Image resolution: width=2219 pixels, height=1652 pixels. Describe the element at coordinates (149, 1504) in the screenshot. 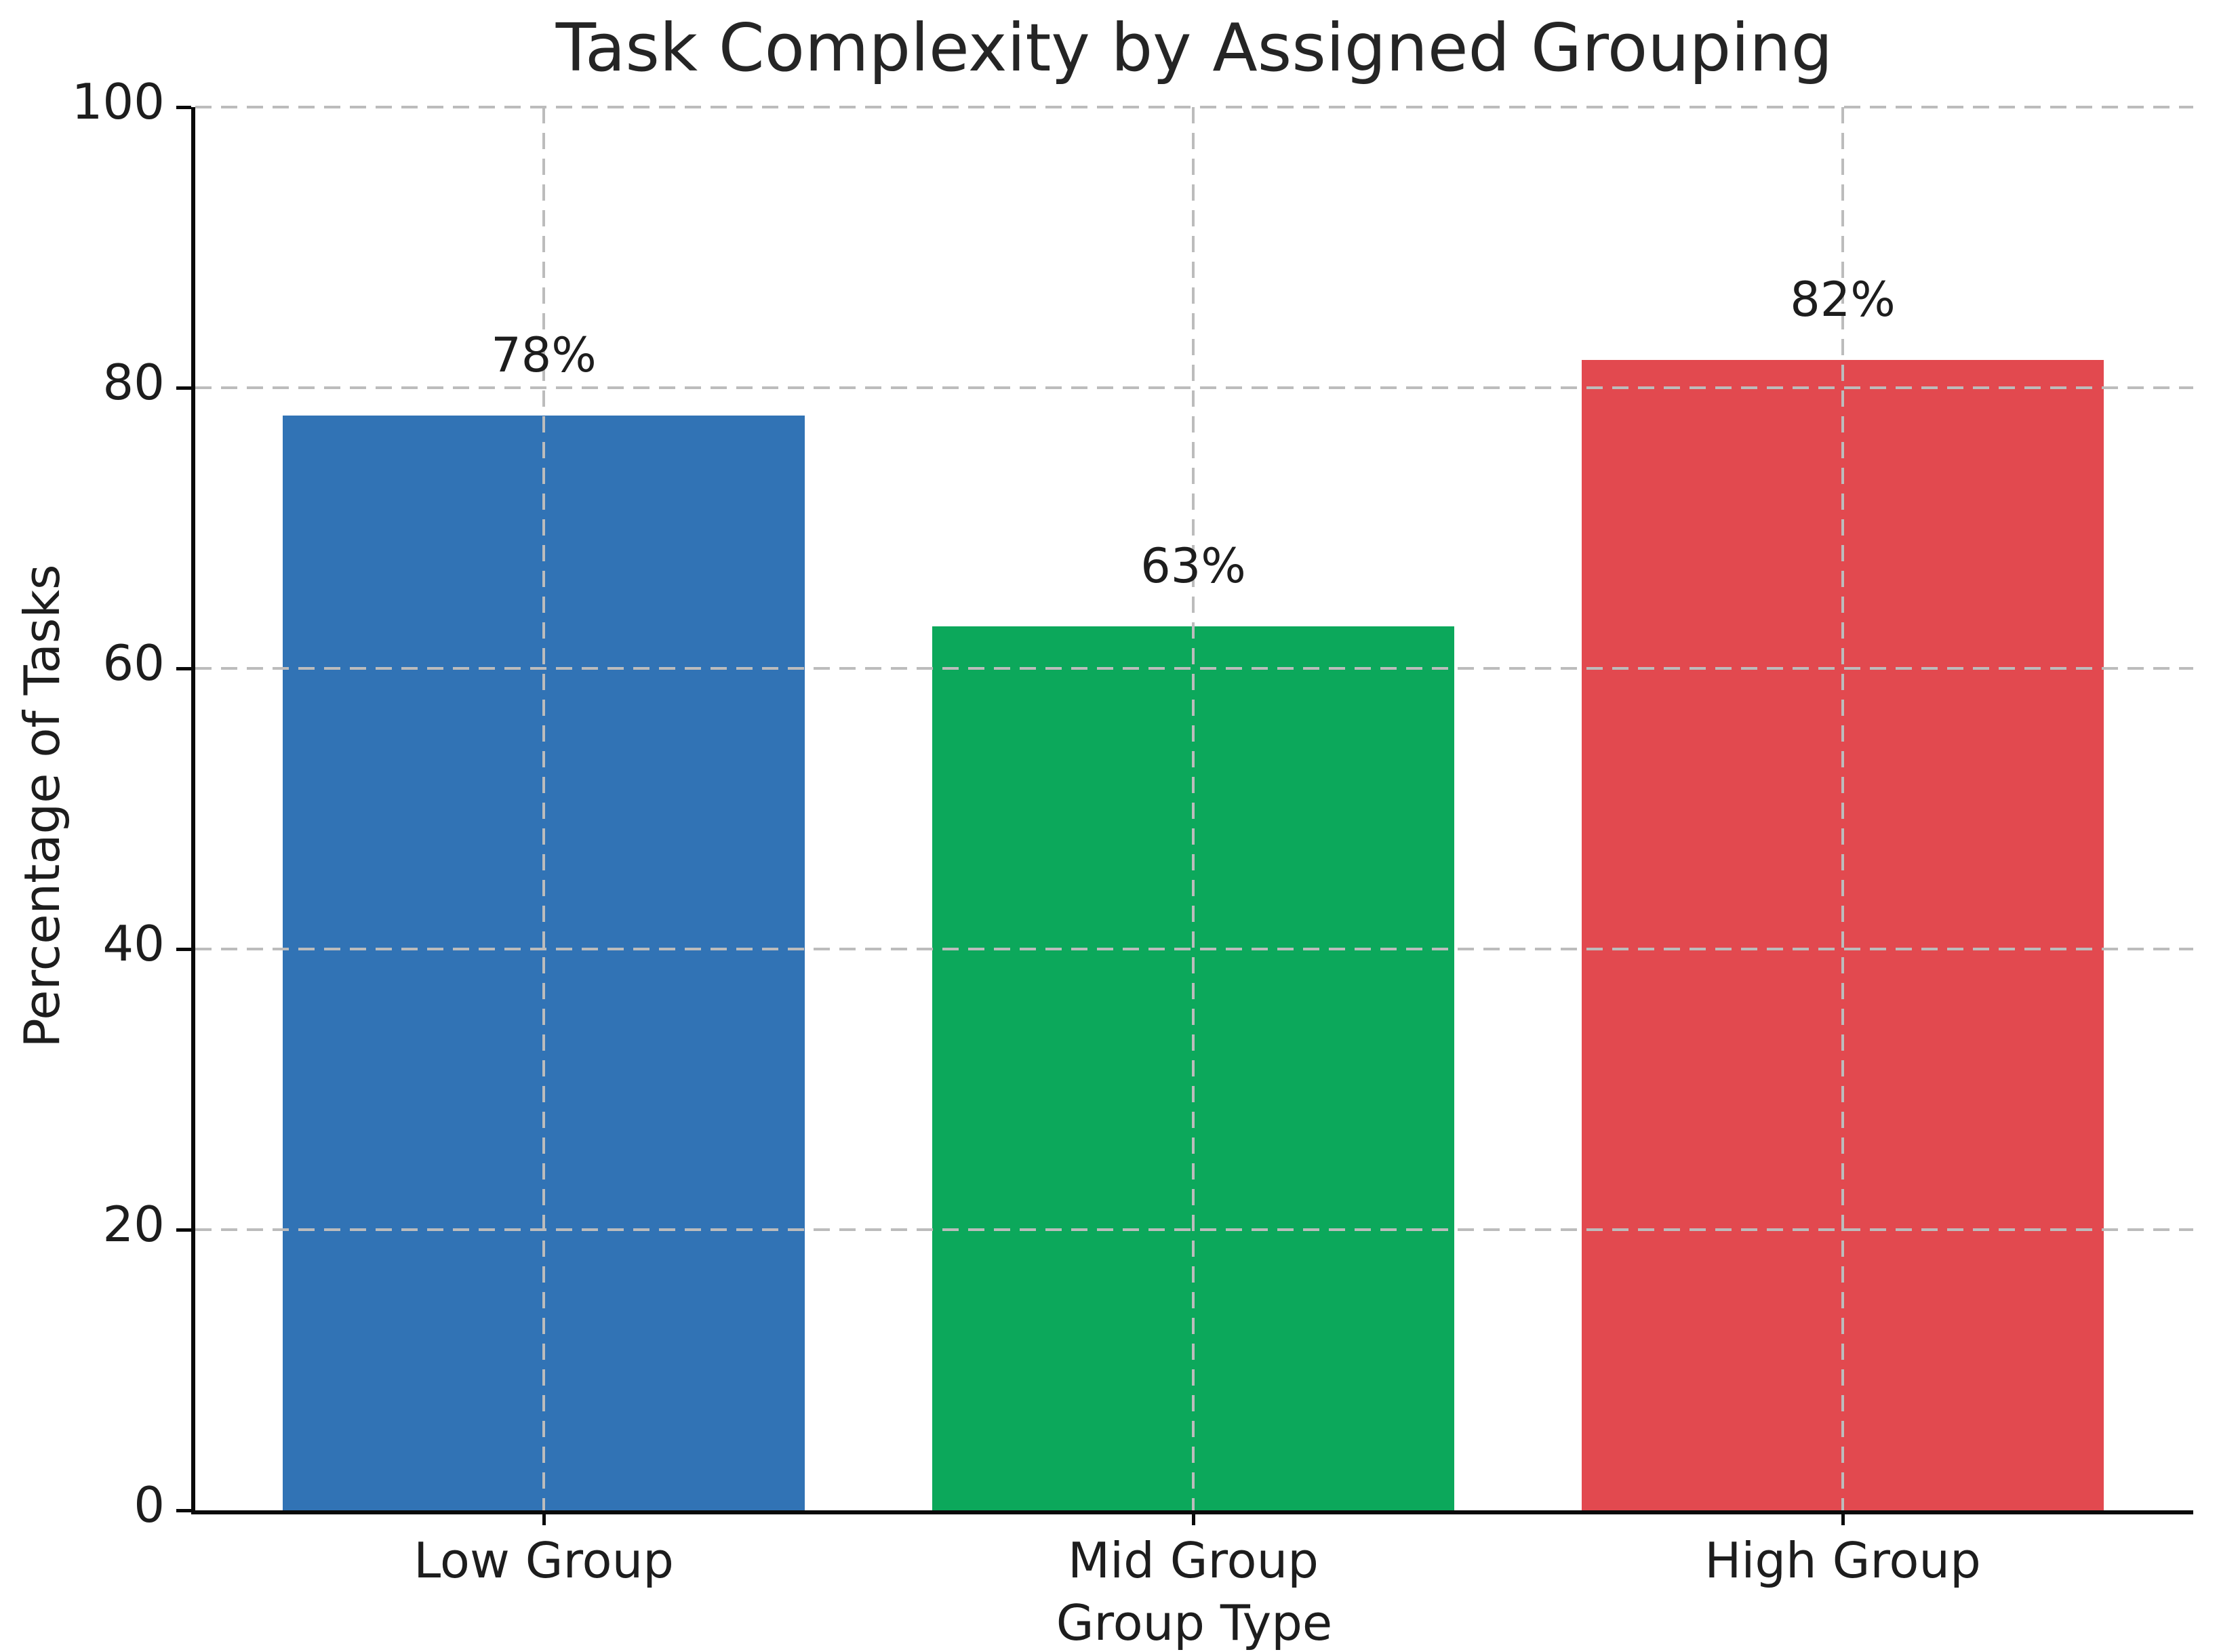

I see `y-tick-label: 0` at that location.